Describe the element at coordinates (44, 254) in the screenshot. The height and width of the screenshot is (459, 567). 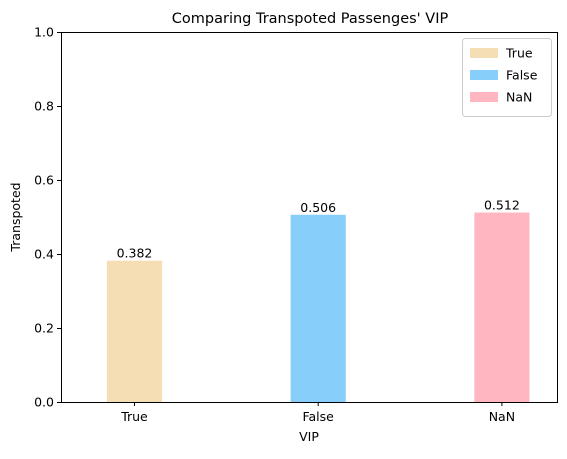
I see `y-tick-label: 0.4` at that location.